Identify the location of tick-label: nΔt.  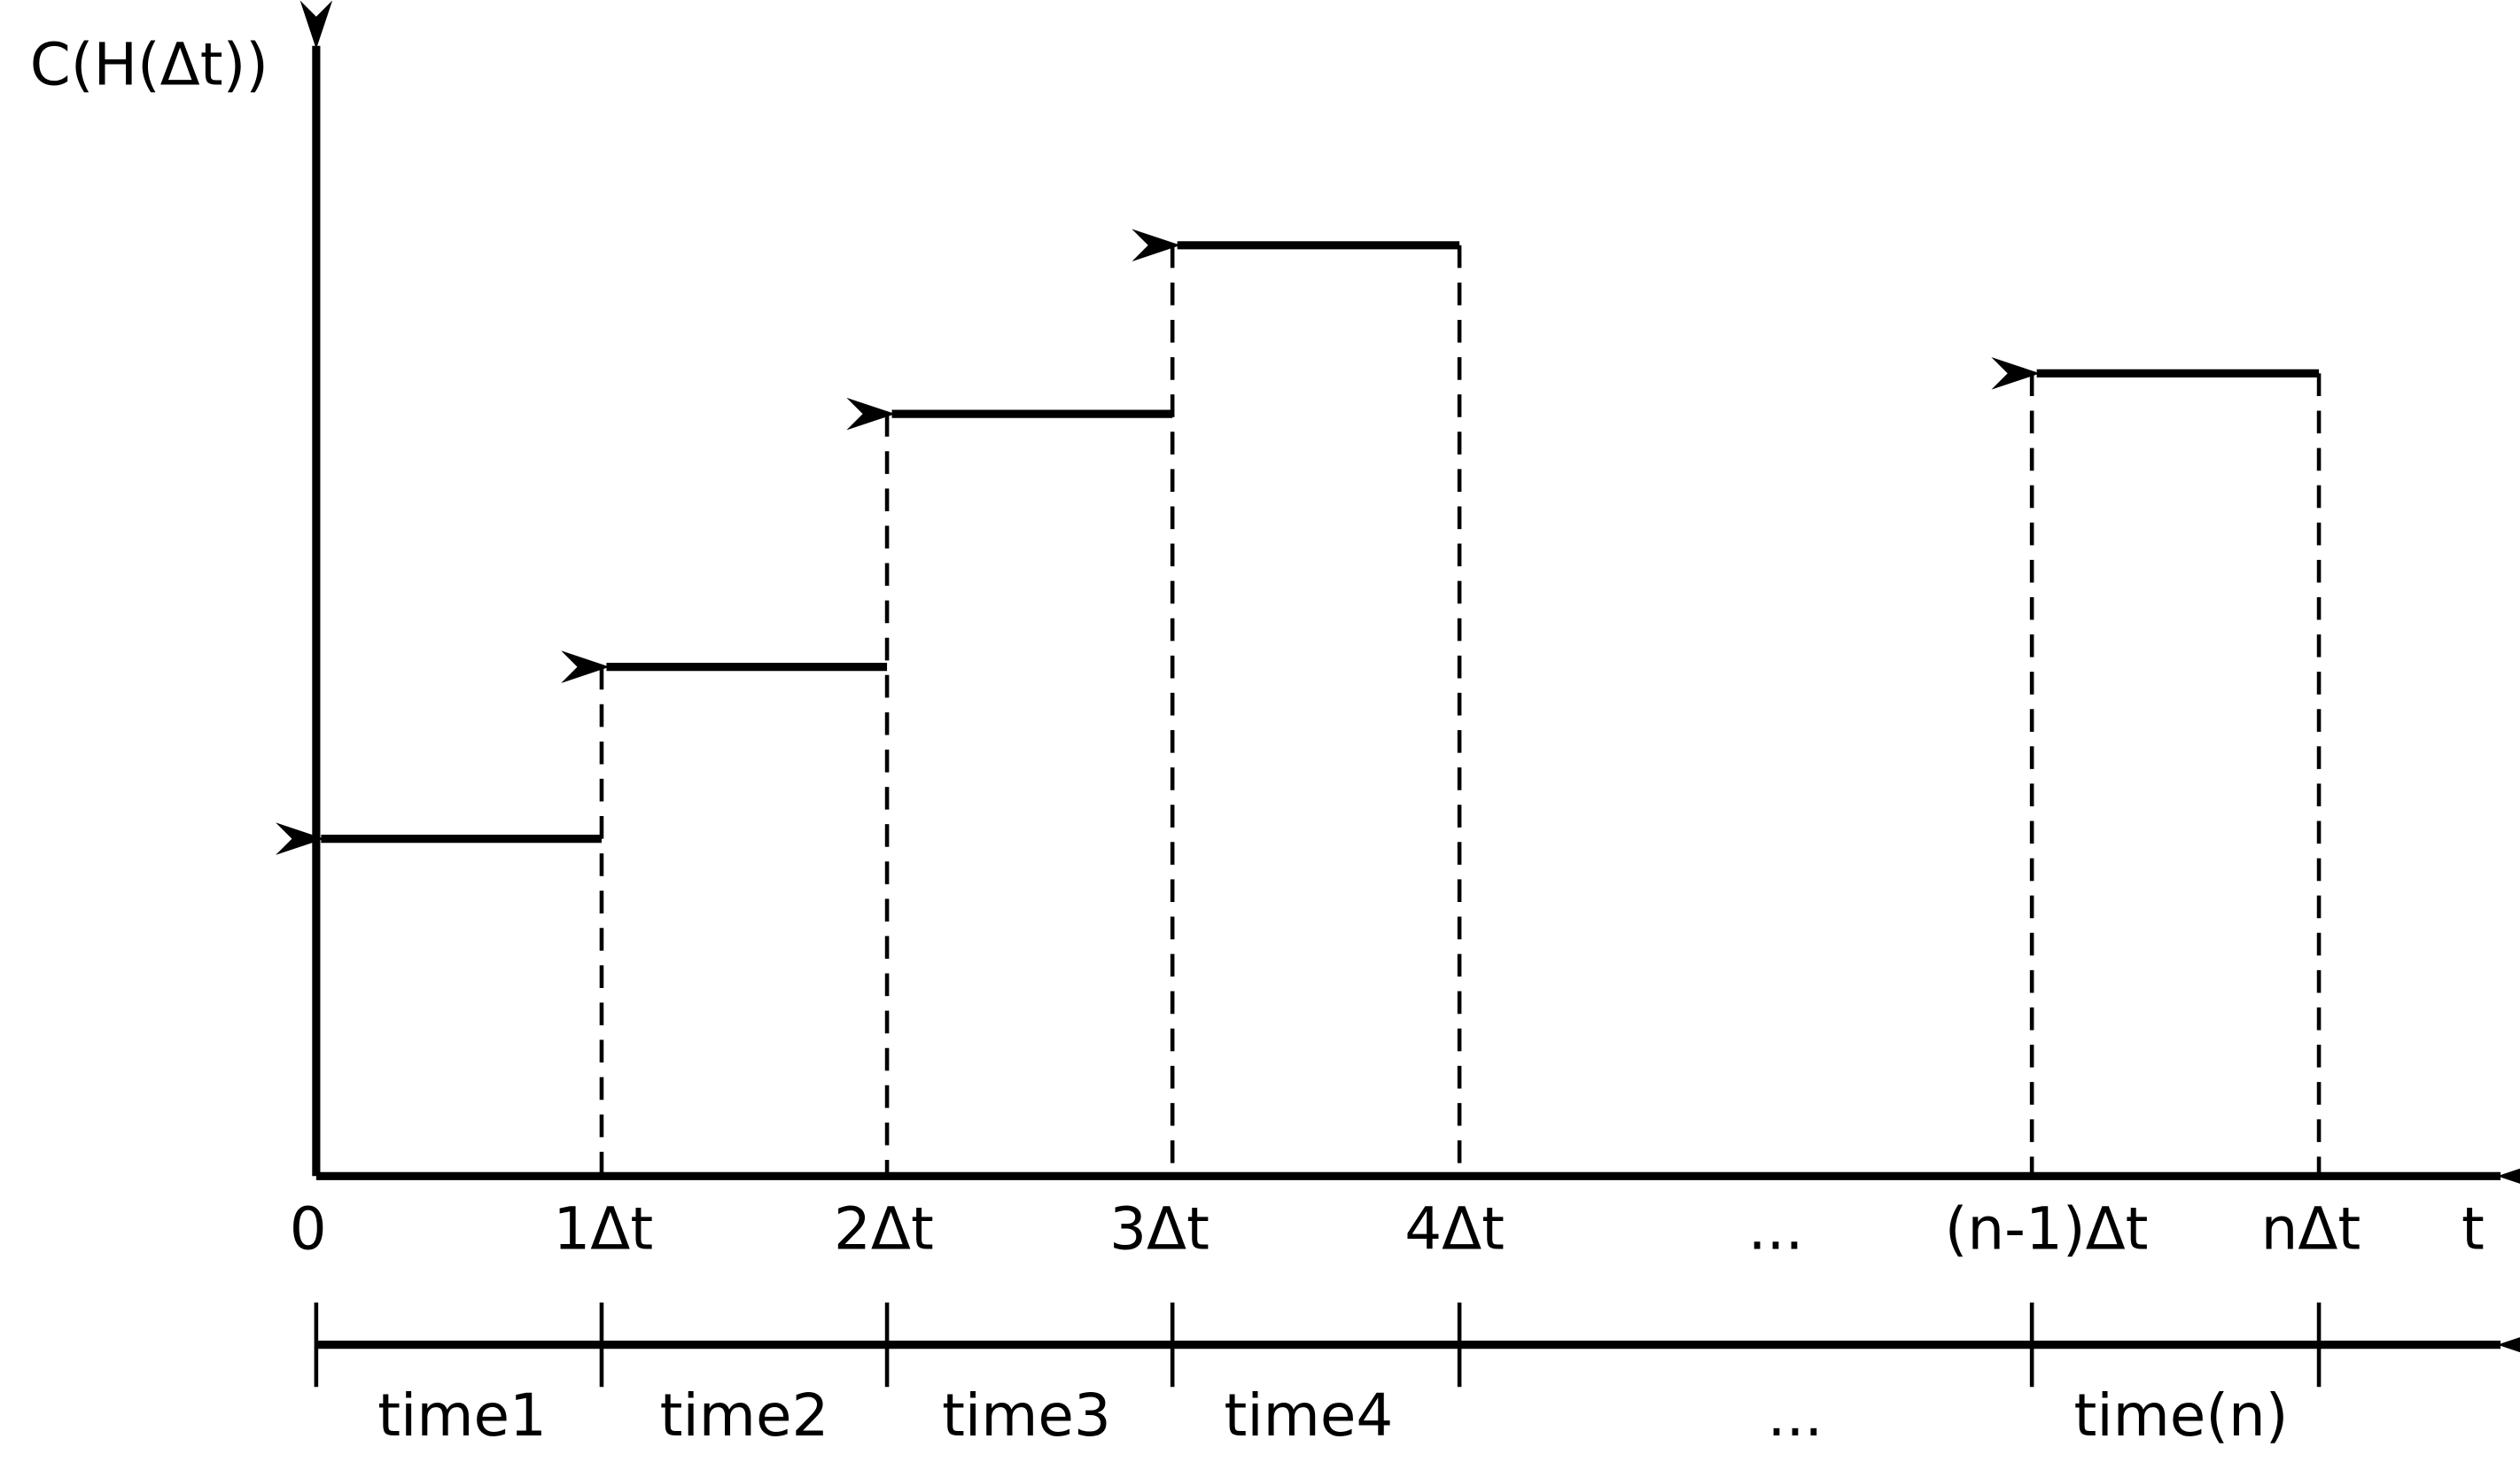
(2311, 1228).